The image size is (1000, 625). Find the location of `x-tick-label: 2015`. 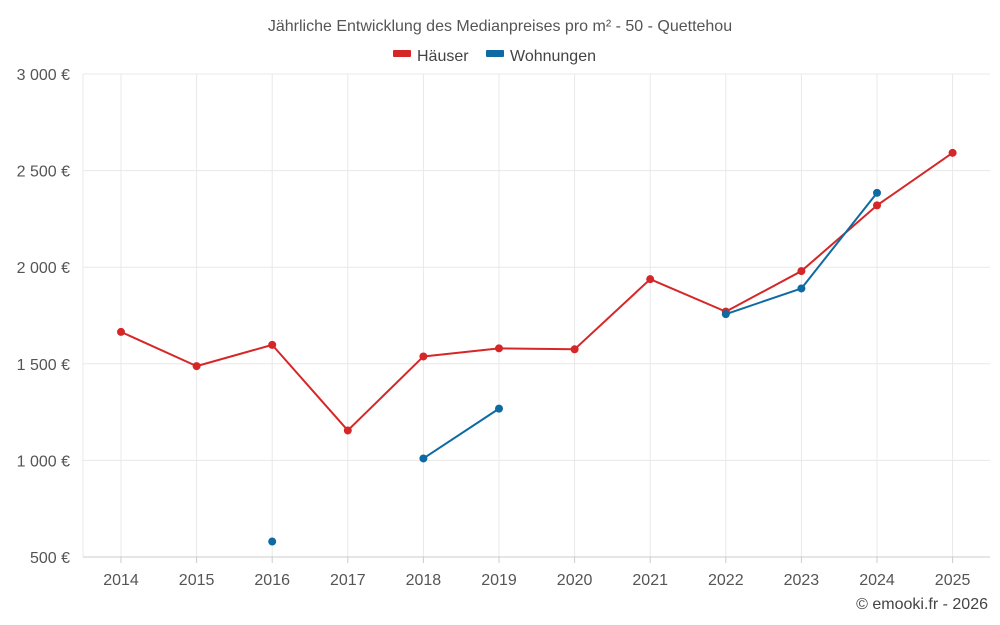

x-tick-label: 2015 is located at coordinates (197, 580).